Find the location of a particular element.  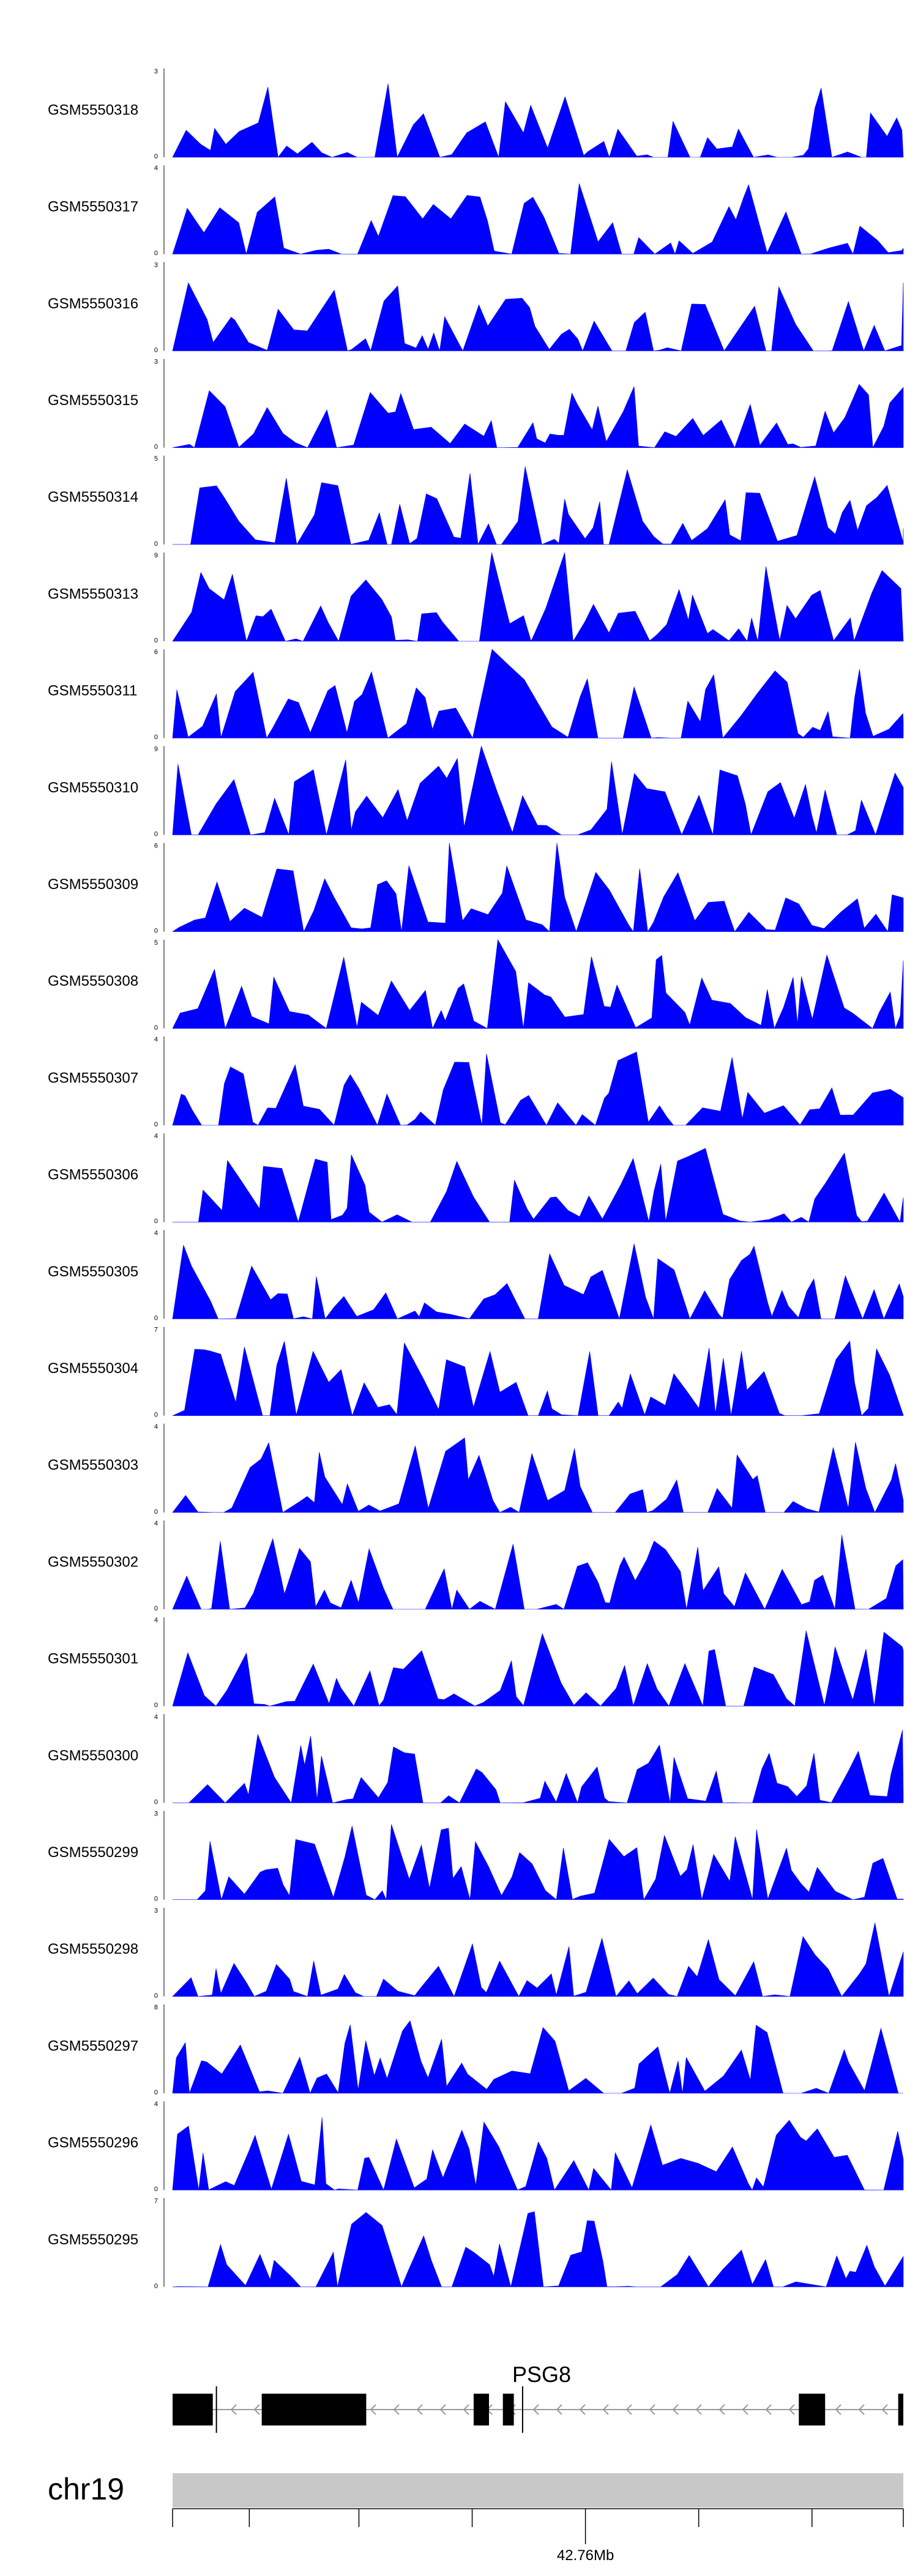

track-GSM5550301: GSM5550301 4 0 is located at coordinates (476, 1663).